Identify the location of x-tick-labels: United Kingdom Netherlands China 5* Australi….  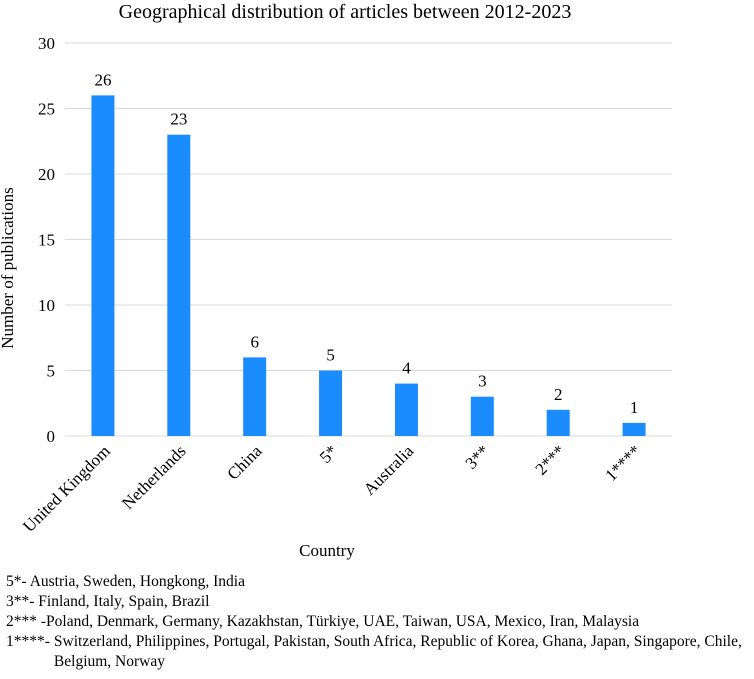
(332, 488).